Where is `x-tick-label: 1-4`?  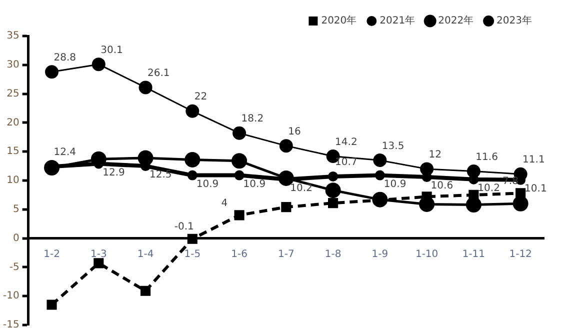
x-tick-label: 1-4 is located at coordinates (145, 254).